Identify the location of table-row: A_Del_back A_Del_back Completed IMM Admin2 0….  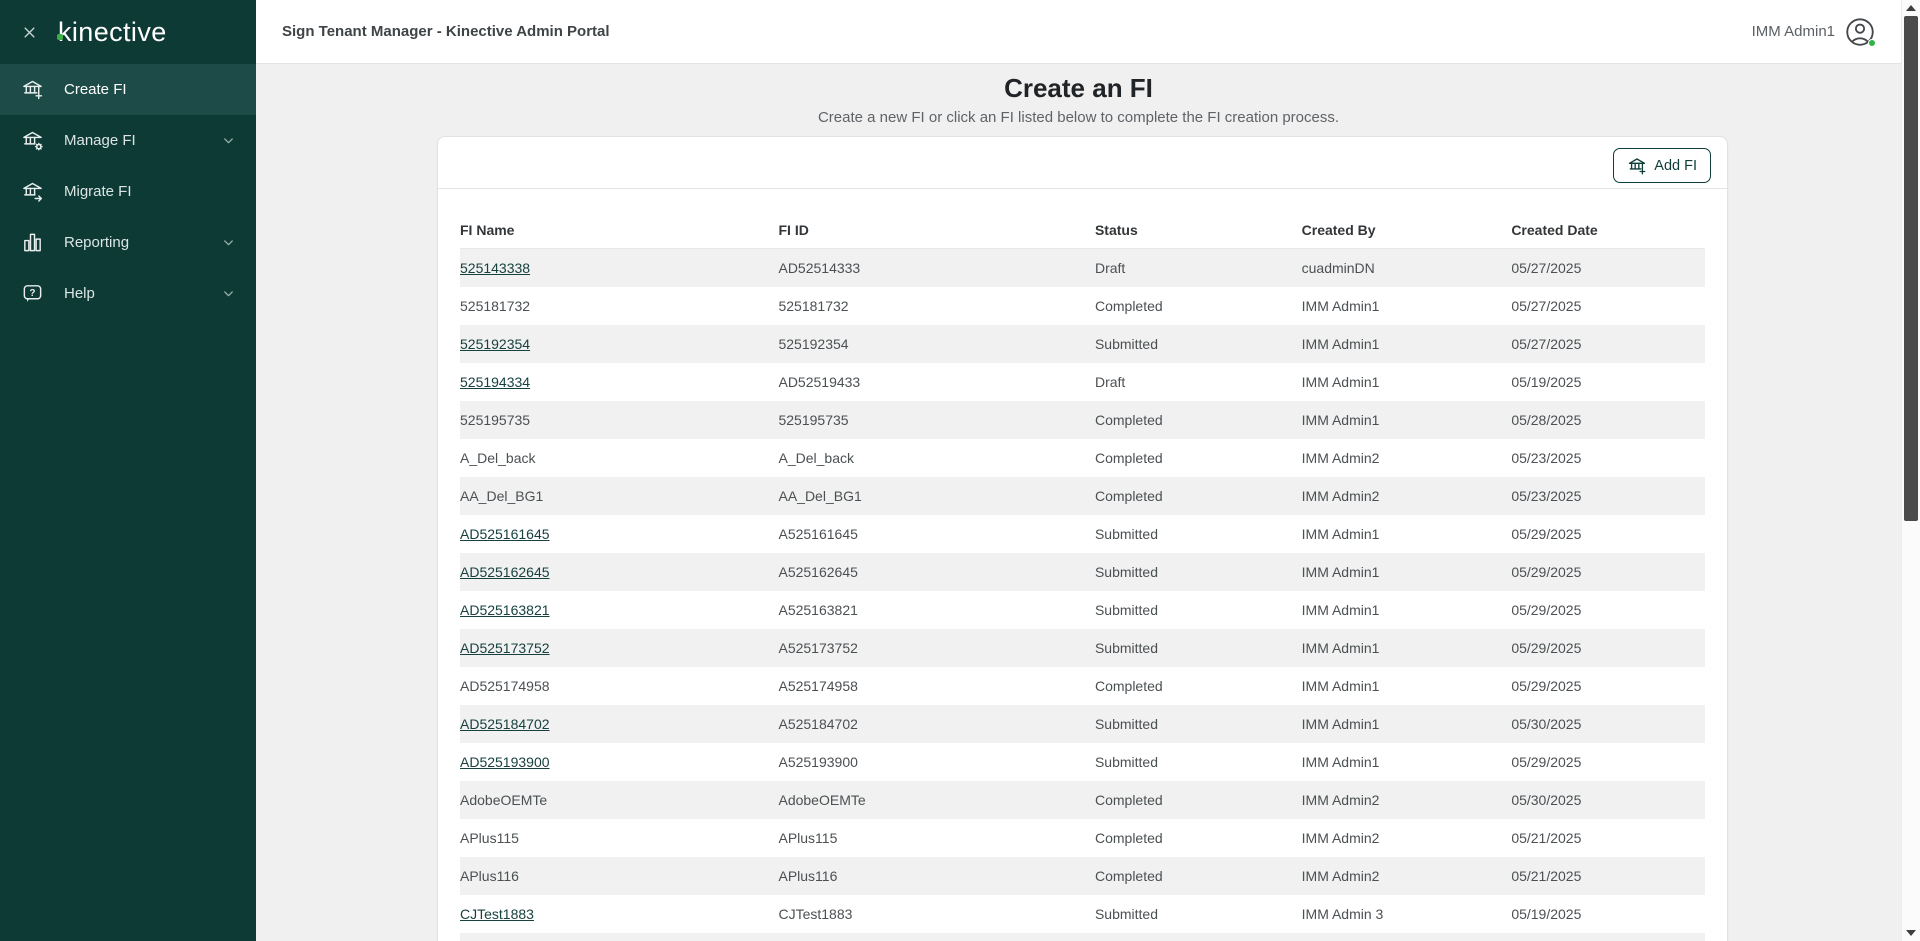
(1082, 458).